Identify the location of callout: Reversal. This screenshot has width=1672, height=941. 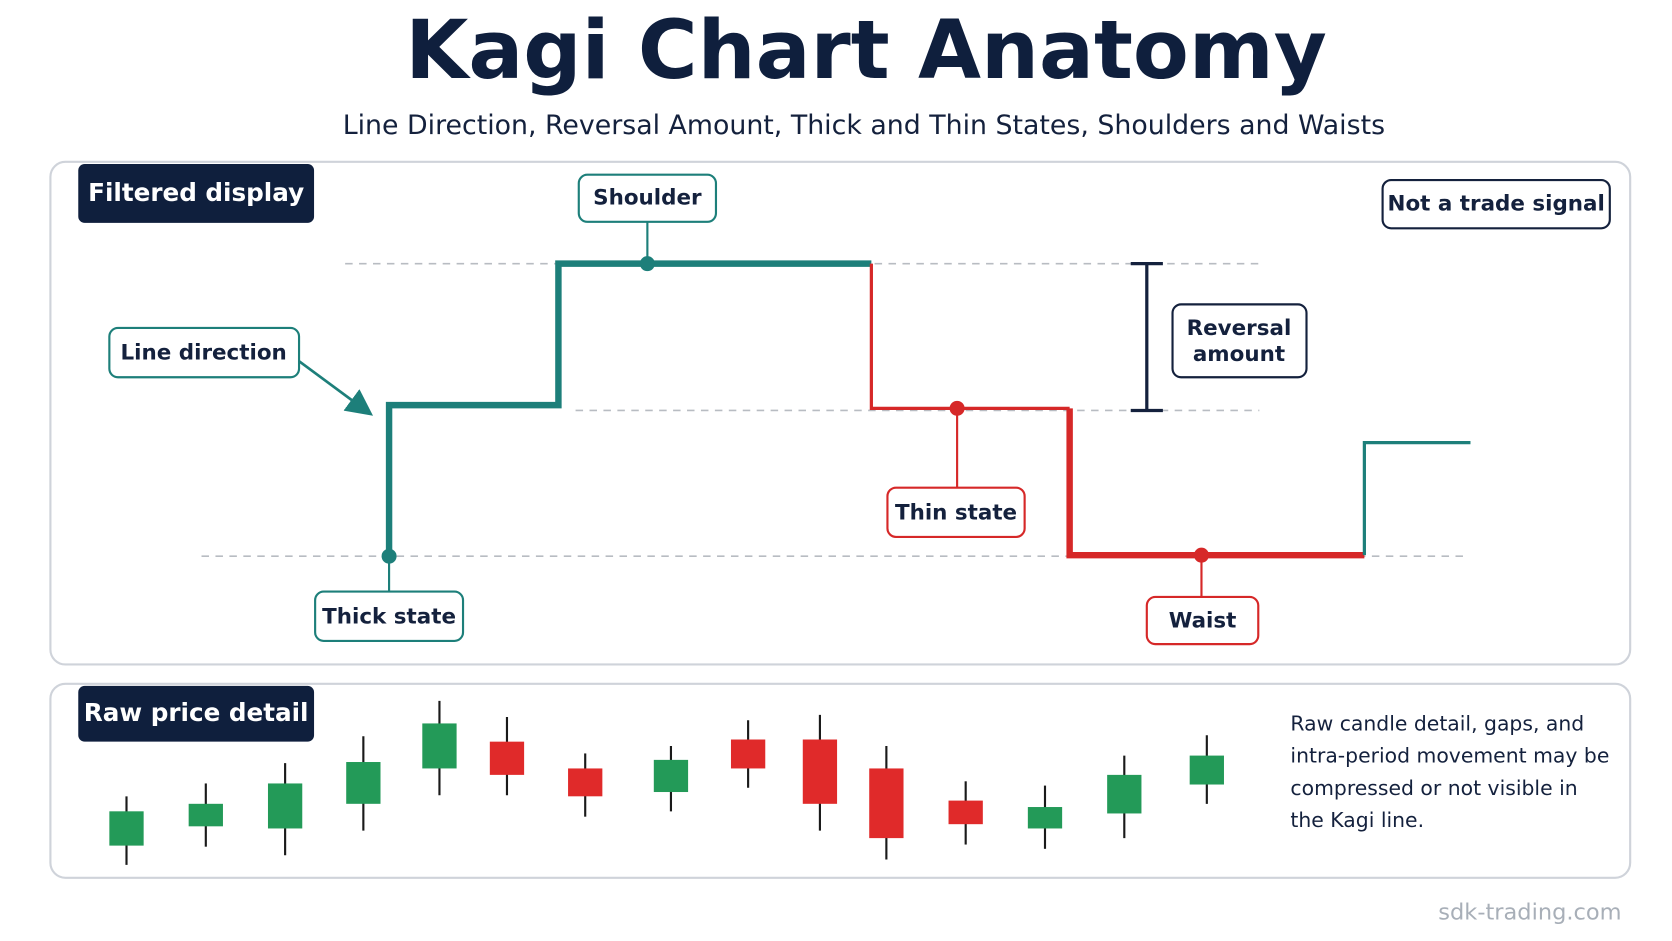
(1239, 328).